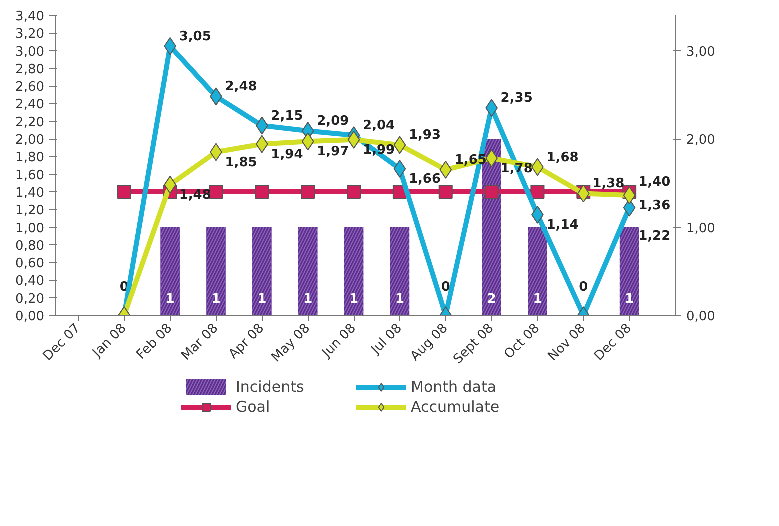 This screenshot has height=526, width=779. What do you see at coordinates (30, 211) in the screenshot?
I see `y-tick-label: 1,20` at bounding box center [30, 211].